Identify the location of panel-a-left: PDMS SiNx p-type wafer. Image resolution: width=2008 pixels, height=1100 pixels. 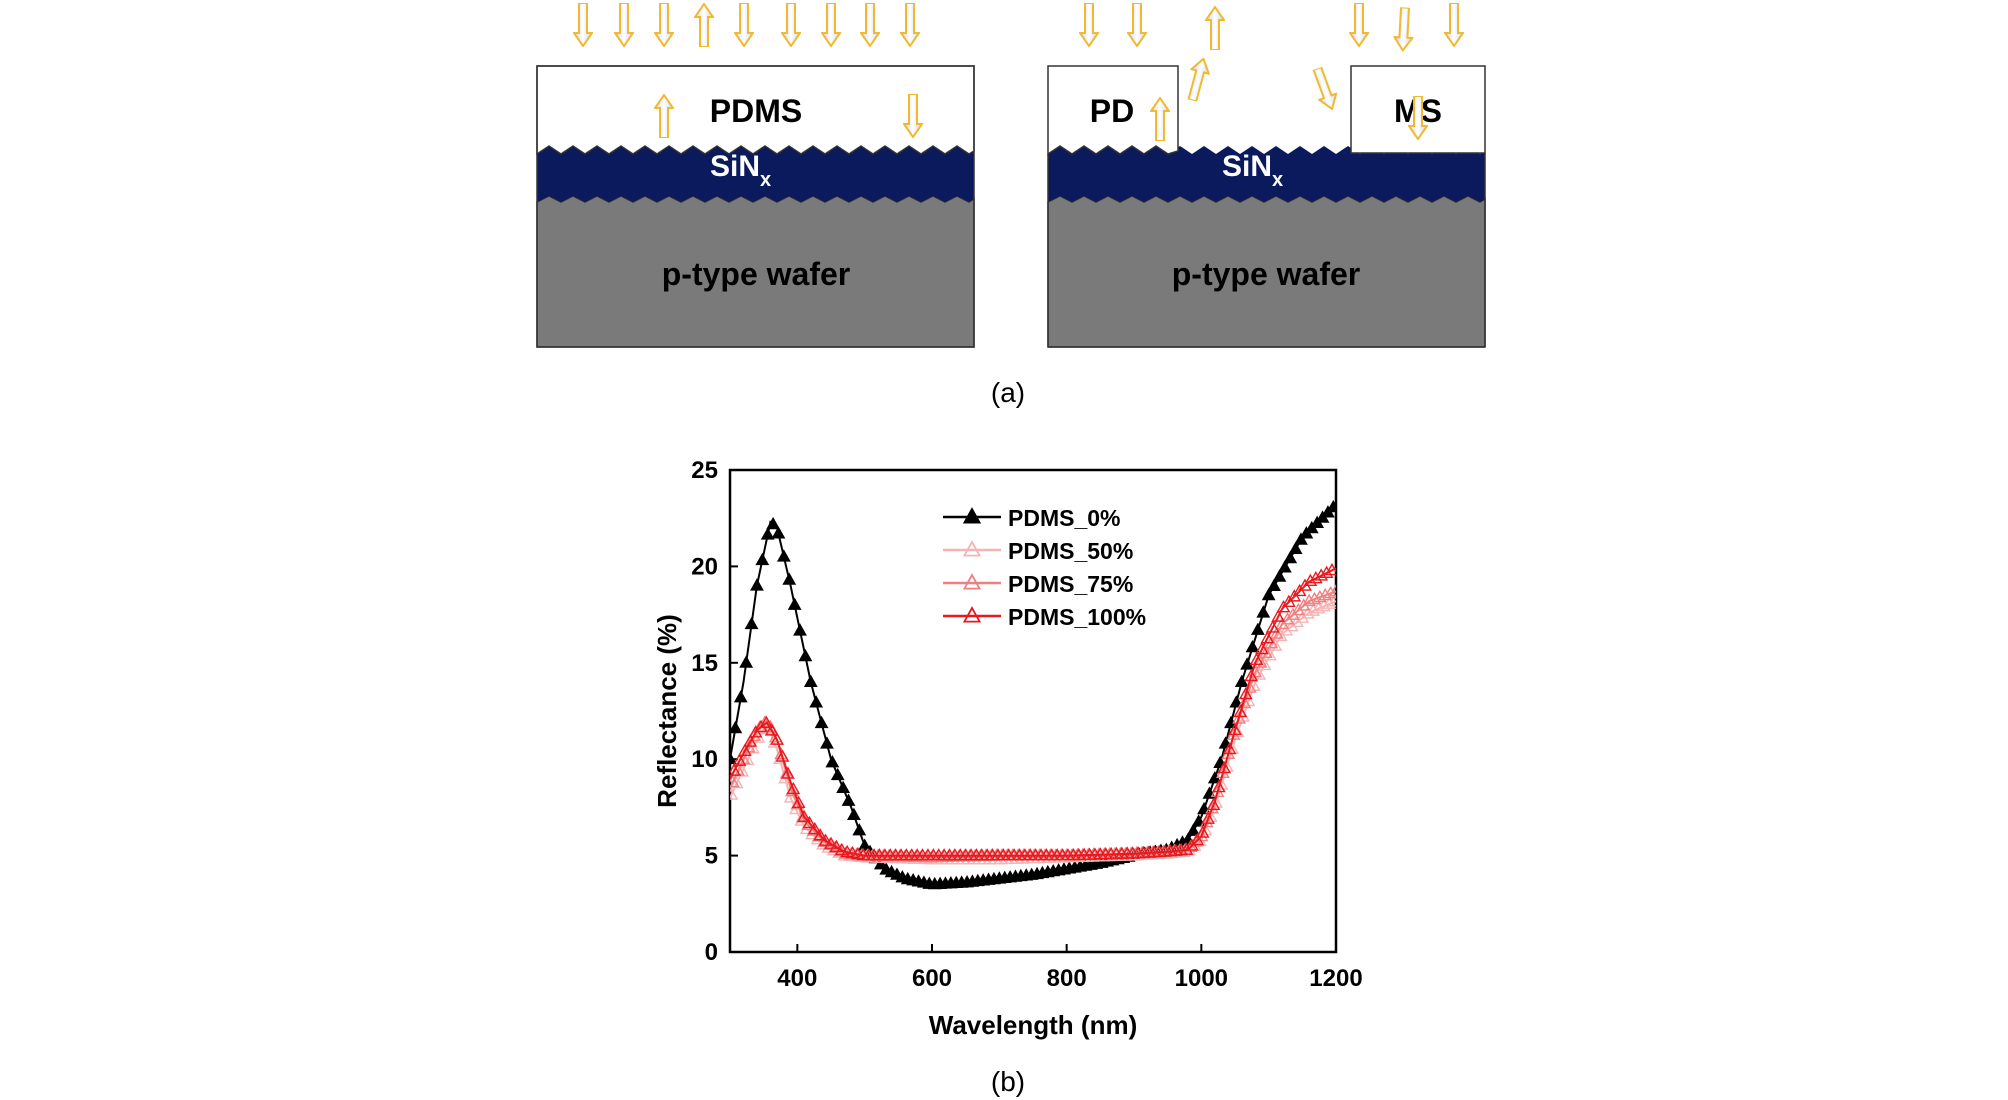
(755, 175).